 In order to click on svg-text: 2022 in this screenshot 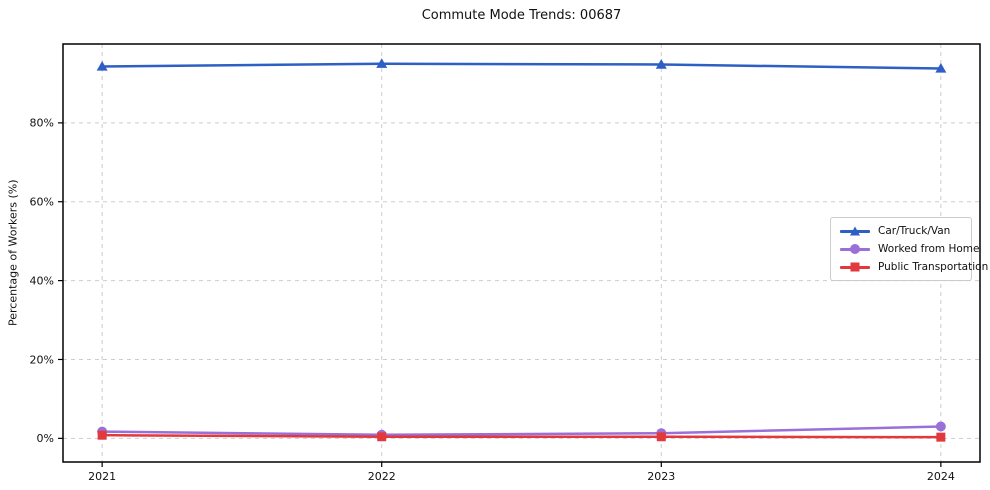, I will do `click(382, 476)`.